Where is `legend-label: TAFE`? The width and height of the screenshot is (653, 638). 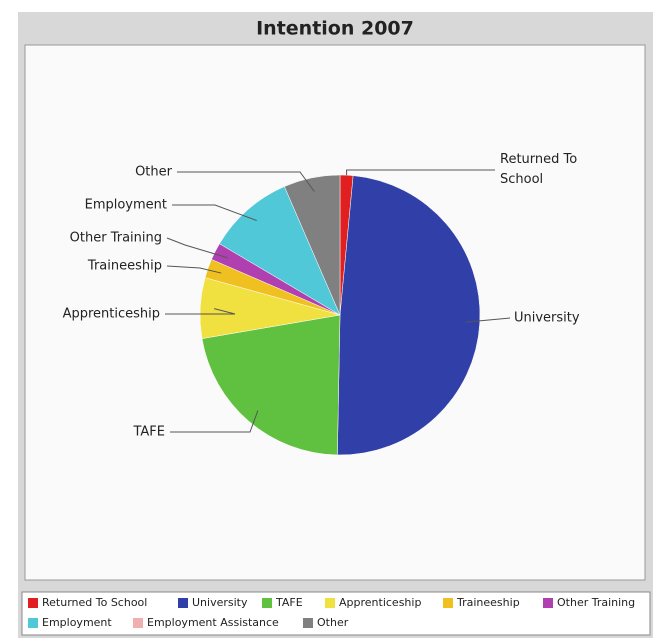
legend-label: TAFE is located at coordinates (289, 602).